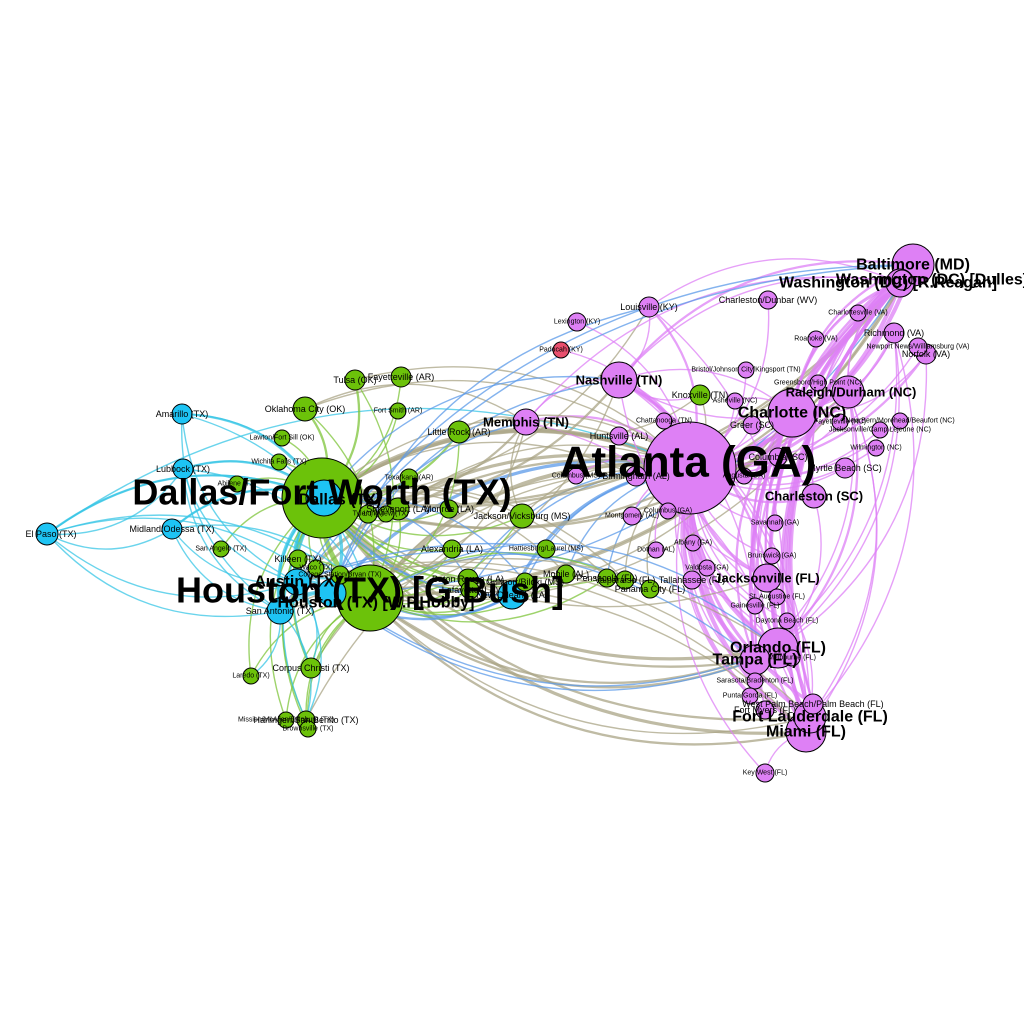 The image size is (1024, 1024). What do you see at coordinates (707, 568) in the screenshot?
I see `node-vld` at bounding box center [707, 568].